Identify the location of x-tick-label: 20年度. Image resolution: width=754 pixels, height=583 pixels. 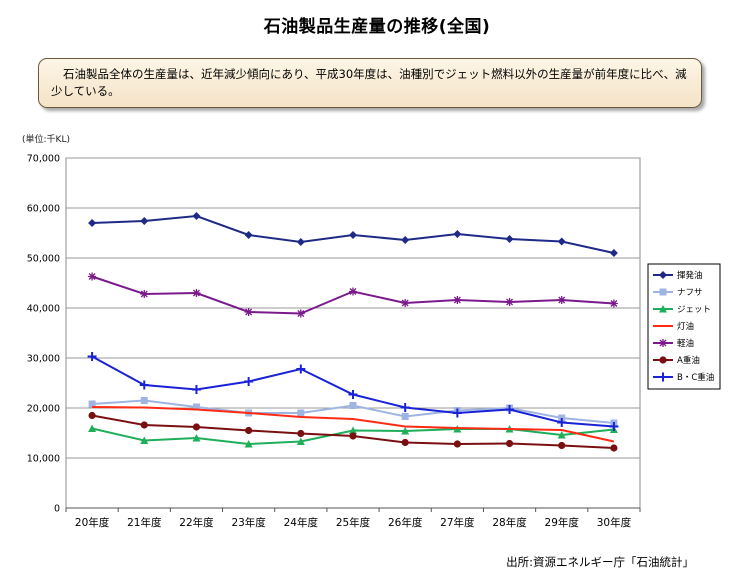
(92, 522).